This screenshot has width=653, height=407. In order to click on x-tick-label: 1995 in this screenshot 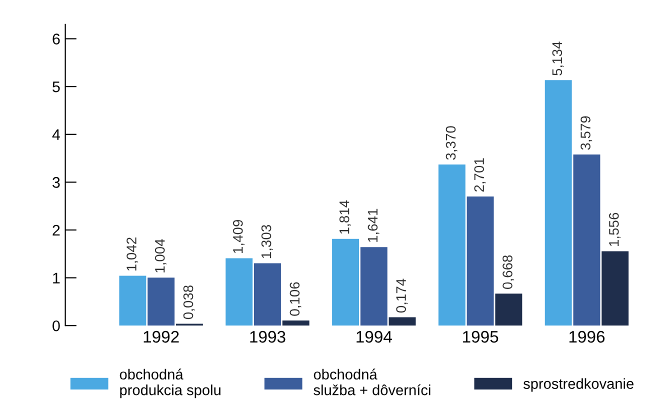, I will do `click(480, 336)`.